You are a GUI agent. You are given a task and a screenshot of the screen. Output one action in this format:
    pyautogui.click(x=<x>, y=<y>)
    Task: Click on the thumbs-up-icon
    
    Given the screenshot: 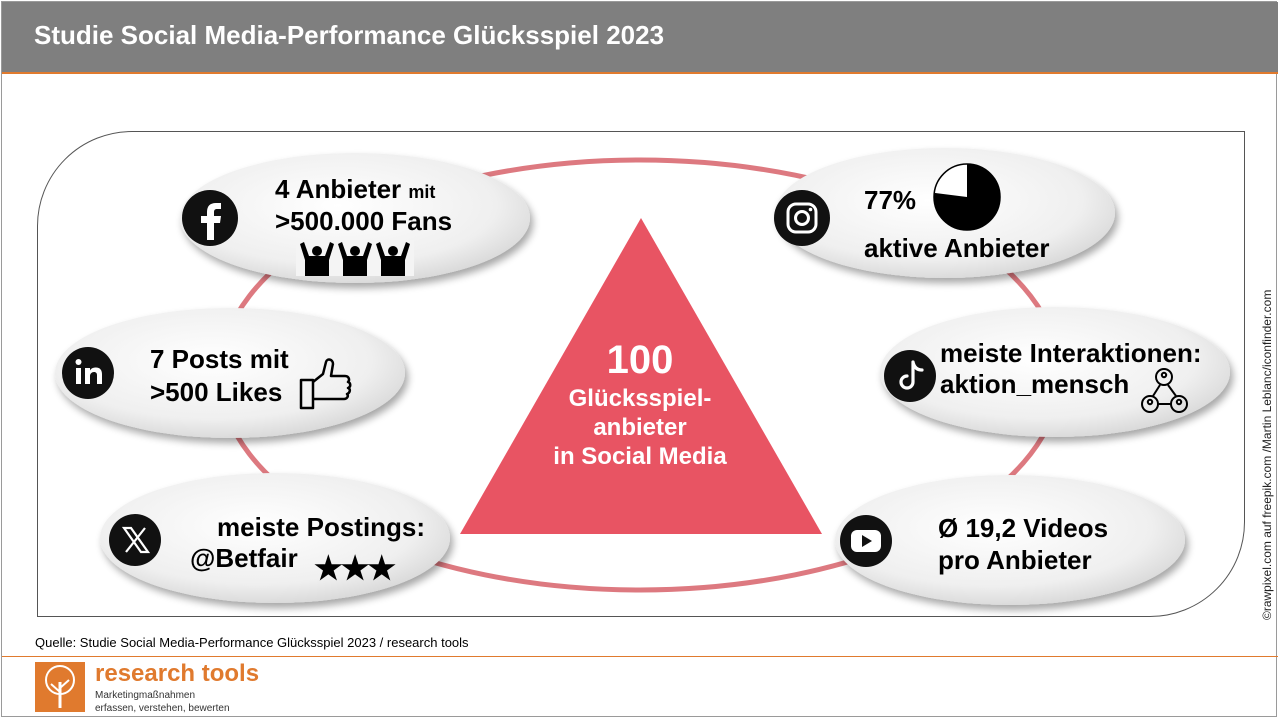 What is the action you would take?
    pyautogui.click(x=325, y=384)
    